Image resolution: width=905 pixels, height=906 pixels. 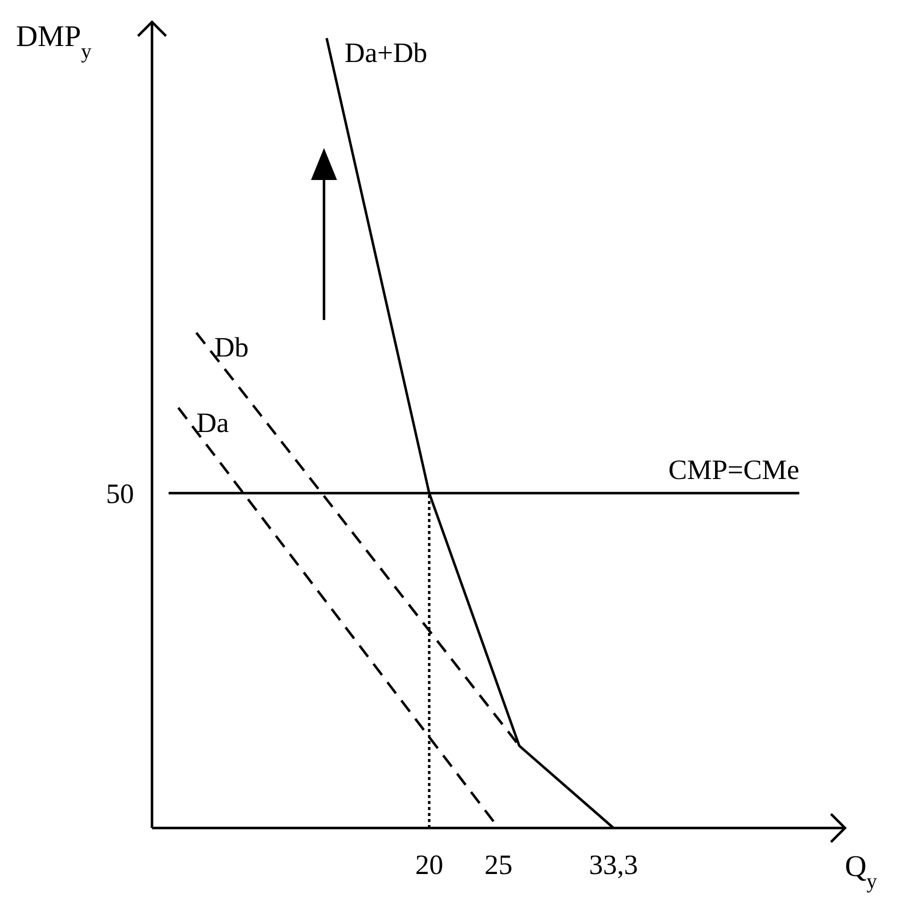 I want to click on x-tick-label: 20, so click(x=429, y=865).